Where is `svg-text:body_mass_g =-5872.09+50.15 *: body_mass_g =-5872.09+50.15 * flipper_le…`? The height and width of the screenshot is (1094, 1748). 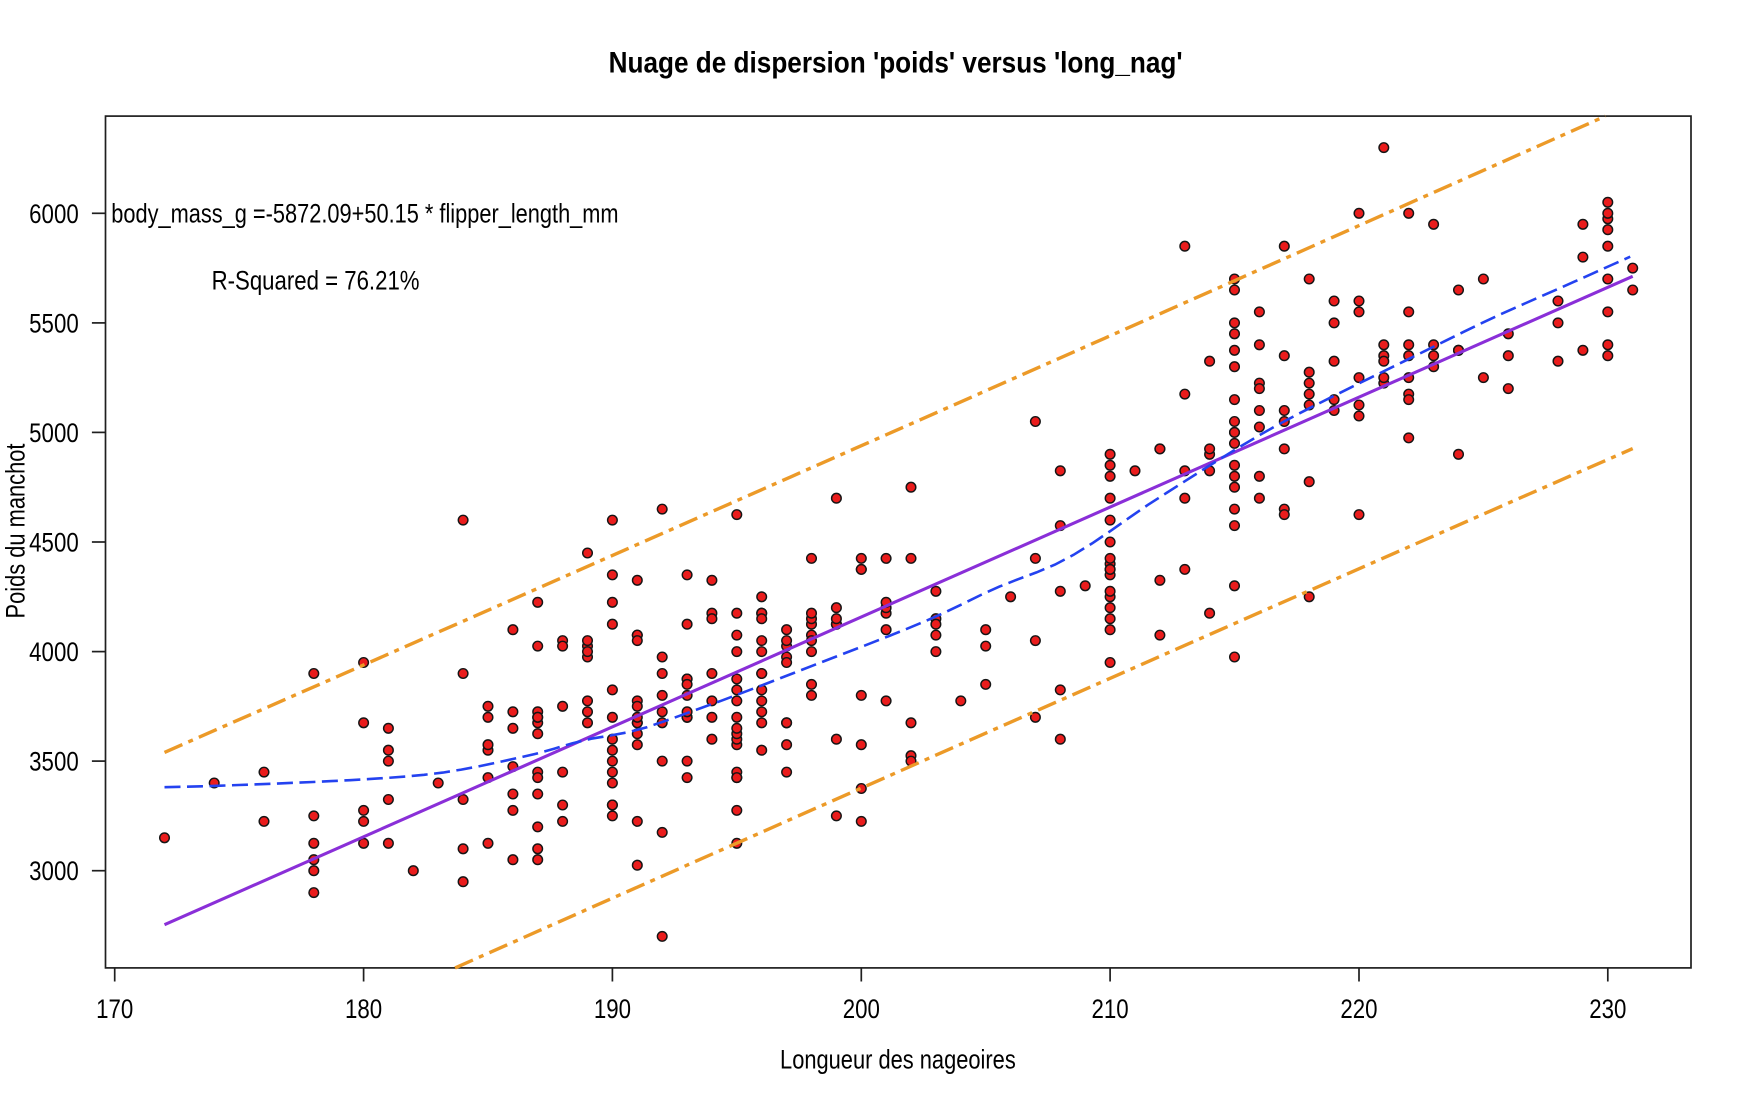
svg-text:body_mass_g =-5872.09+50.15 *: body_mass_g =-5872.09+50.15 * flipper_le… is located at coordinates (364, 214).